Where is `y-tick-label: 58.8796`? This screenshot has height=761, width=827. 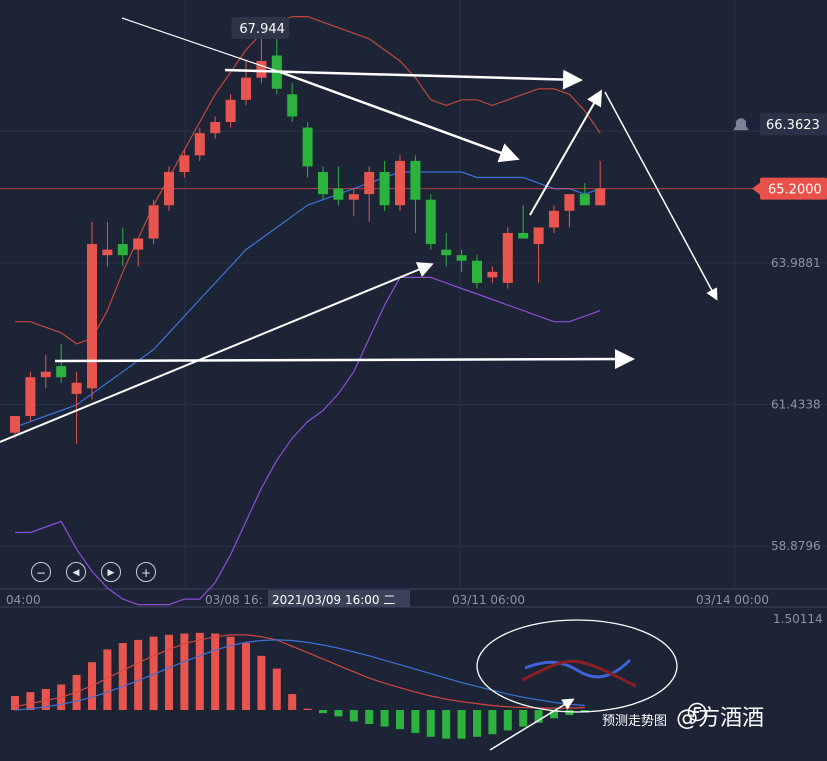
y-tick-label: 58.8796 is located at coordinates (796, 546).